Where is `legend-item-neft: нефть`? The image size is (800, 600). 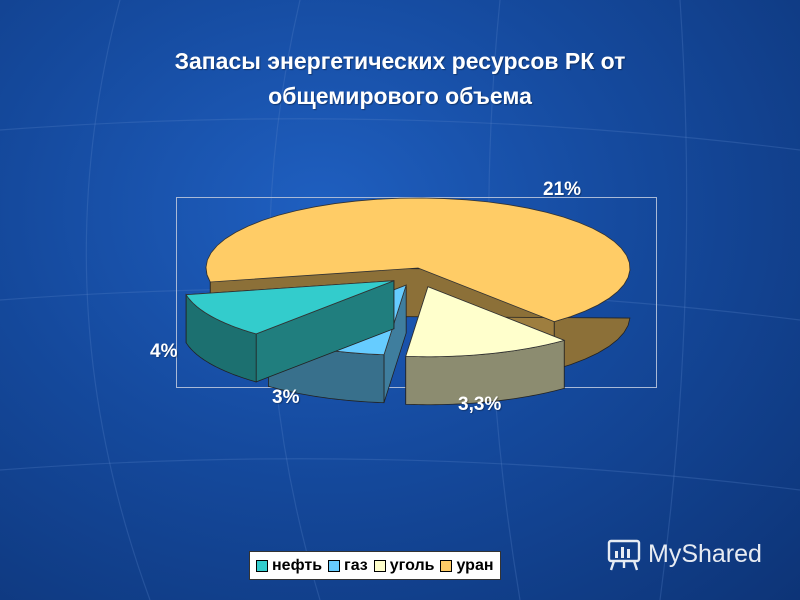
legend-item-neft: нефть is located at coordinates (289, 566).